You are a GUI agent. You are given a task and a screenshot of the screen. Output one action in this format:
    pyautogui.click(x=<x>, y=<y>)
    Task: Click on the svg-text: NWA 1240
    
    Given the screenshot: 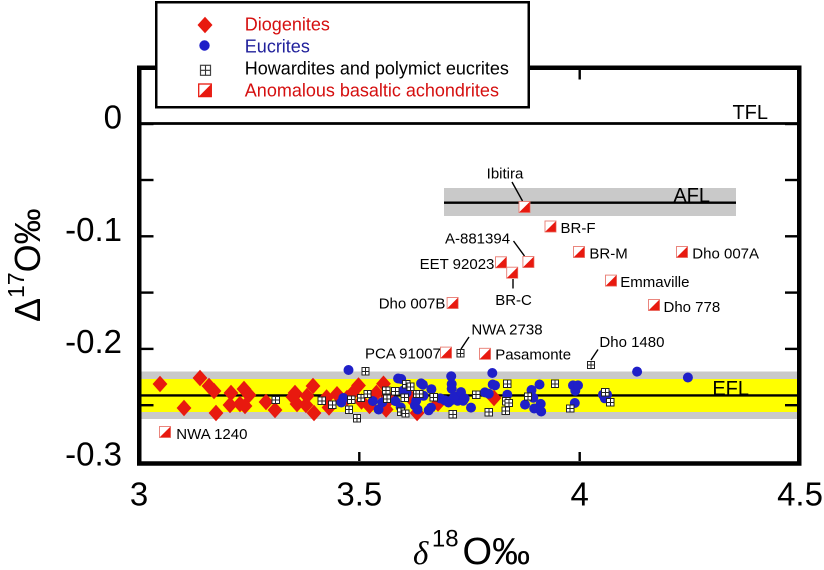 What is the action you would take?
    pyautogui.click(x=211, y=434)
    